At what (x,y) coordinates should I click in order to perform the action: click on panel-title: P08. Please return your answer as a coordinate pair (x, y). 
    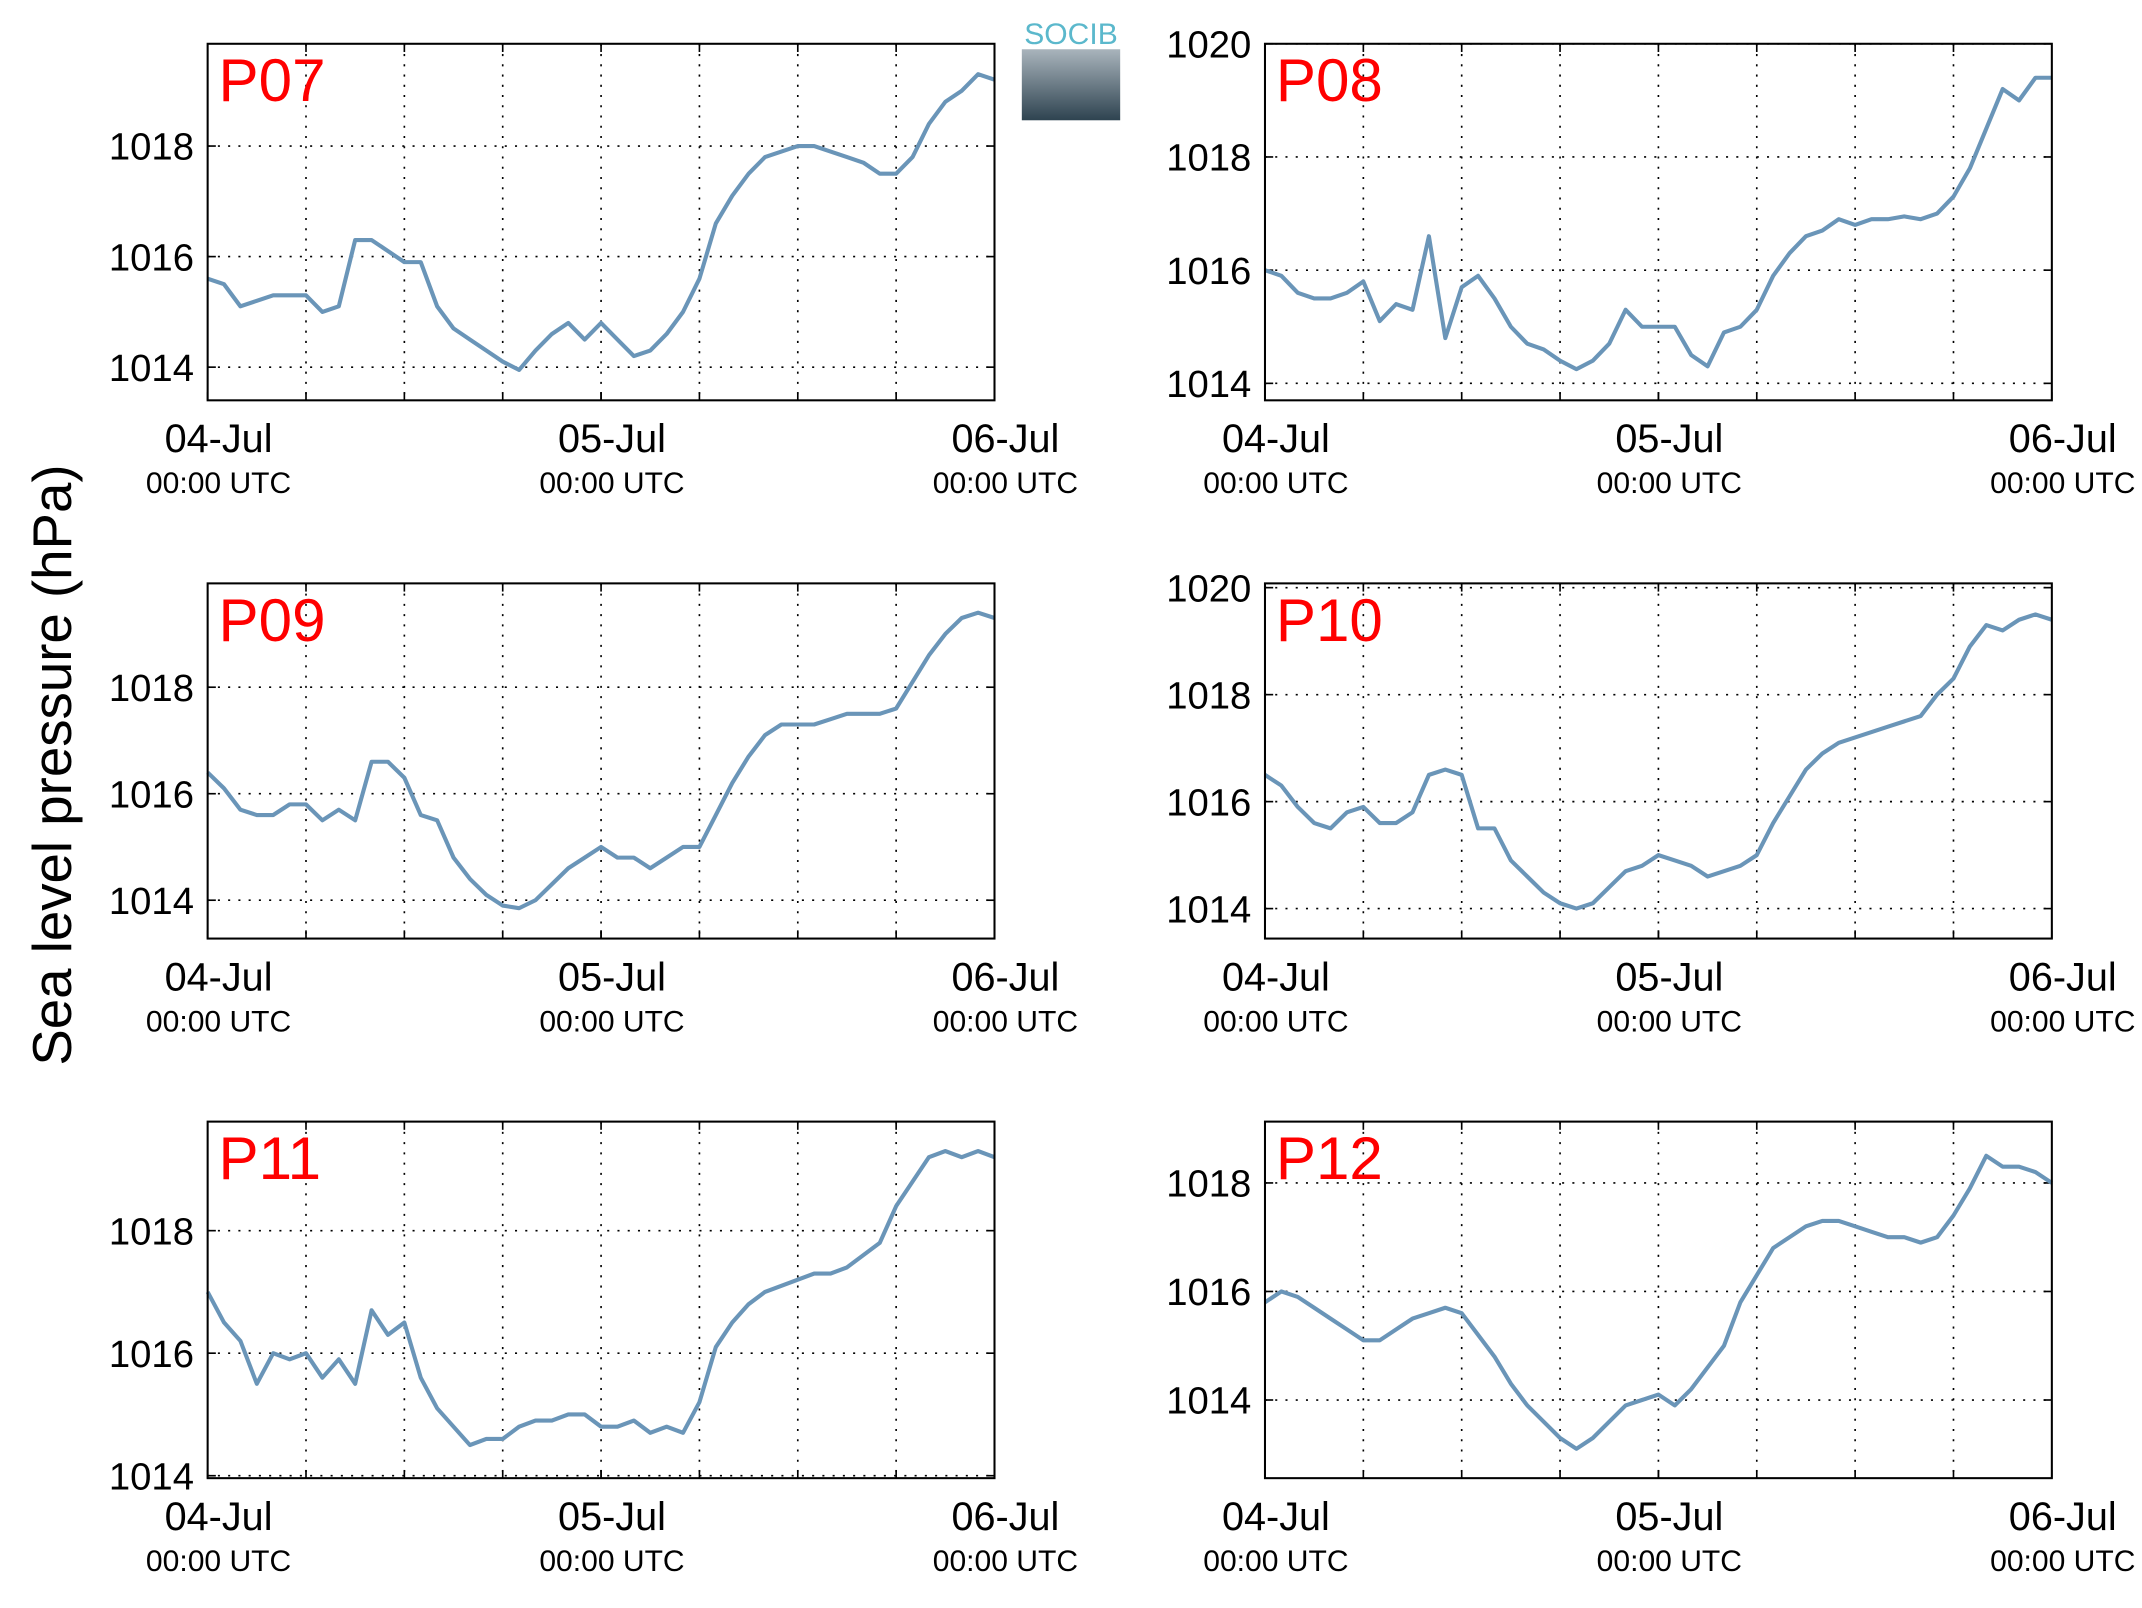
    Looking at the image, I should click on (1329, 80).